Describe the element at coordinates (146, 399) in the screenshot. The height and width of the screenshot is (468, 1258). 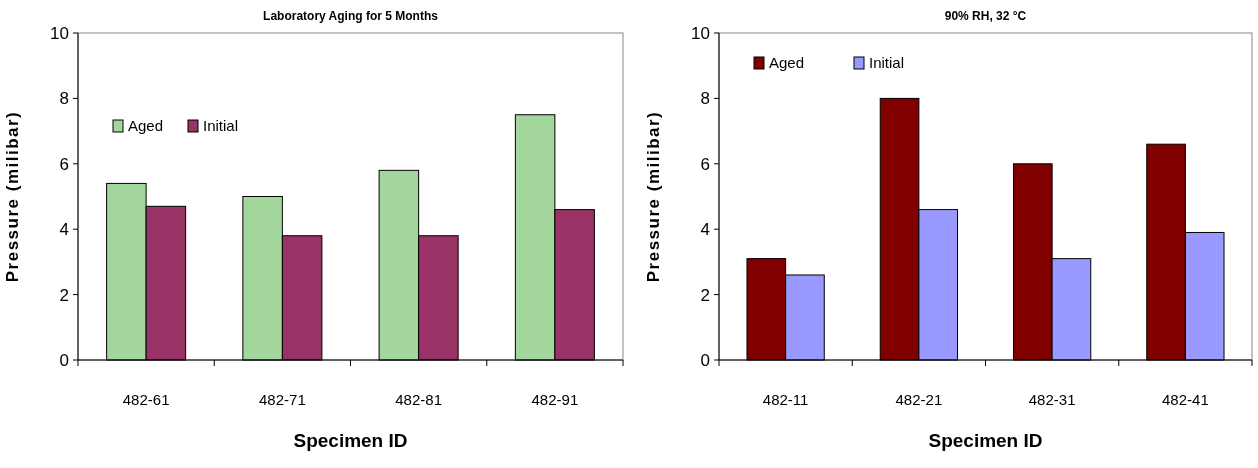
I see `x-tick-label: 482-61` at that location.